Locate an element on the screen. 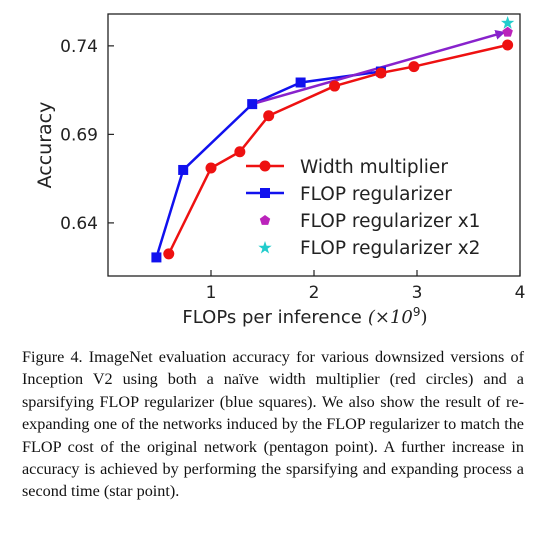 This screenshot has width=538, height=544. legend-marker-pentagon is located at coordinates (265, 220).